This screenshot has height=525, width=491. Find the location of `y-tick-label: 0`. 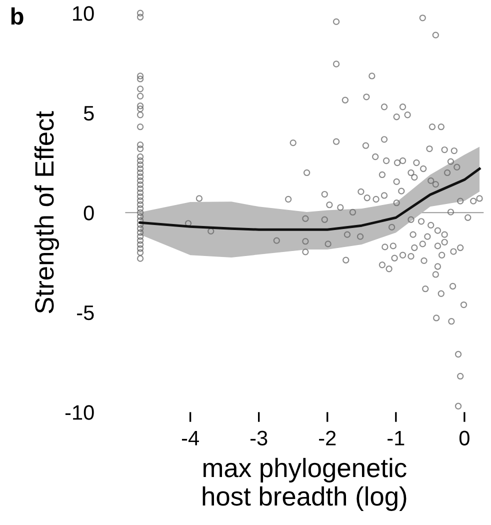

y-tick-label: 0 is located at coordinates (89, 213).